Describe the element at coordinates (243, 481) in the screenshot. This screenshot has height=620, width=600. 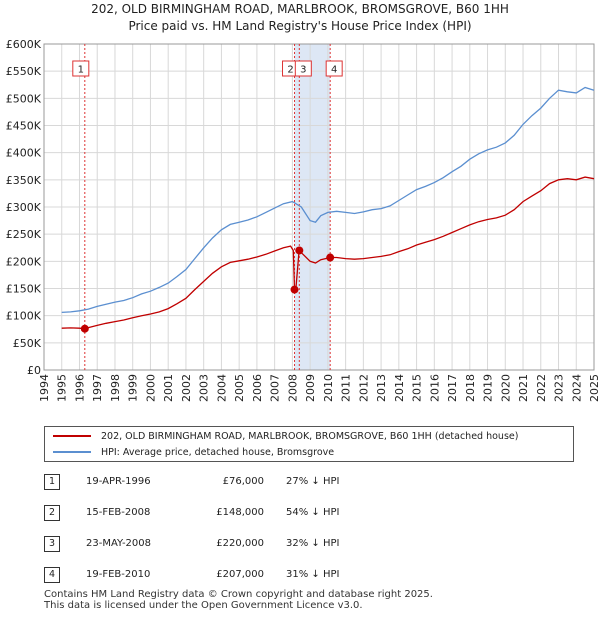
I see `transaction-price: £76,000` at that location.